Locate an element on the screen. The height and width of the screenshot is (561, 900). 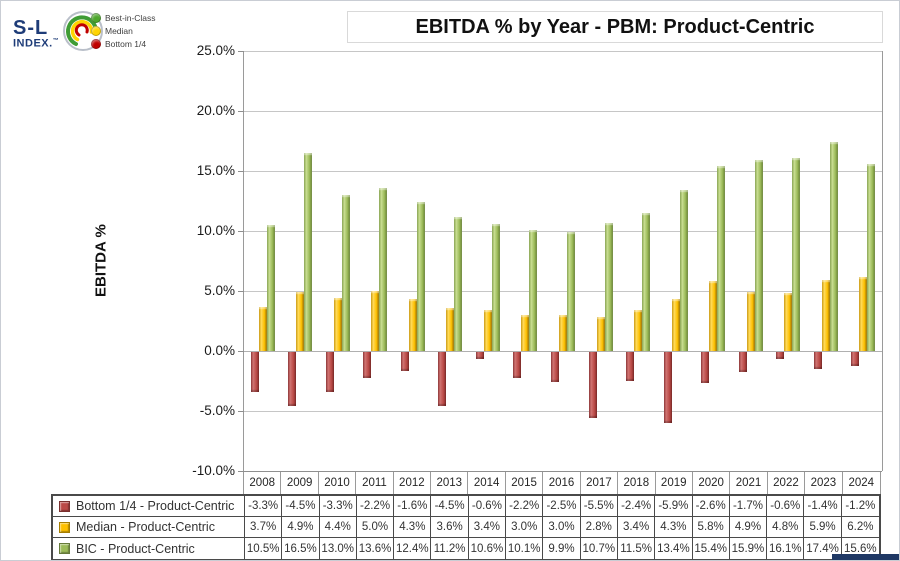
series-key-icon is located at coordinates (64, 506).